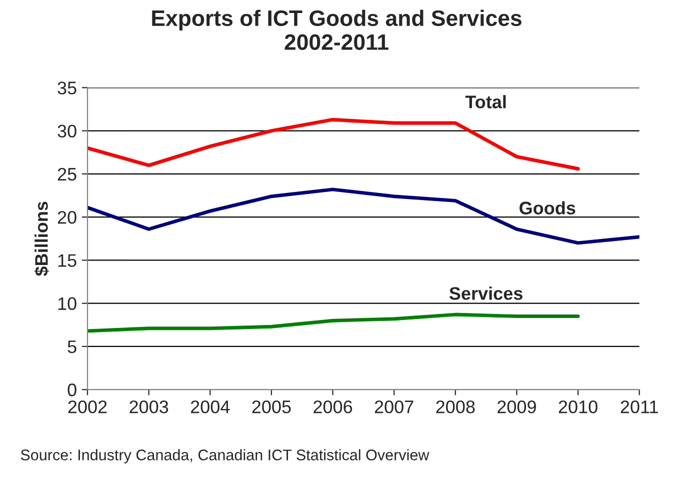 The height and width of the screenshot is (487, 673). What do you see at coordinates (87, 407) in the screenshot?
I see `x-tick-label: 2002` at bounding box center [87, 407].